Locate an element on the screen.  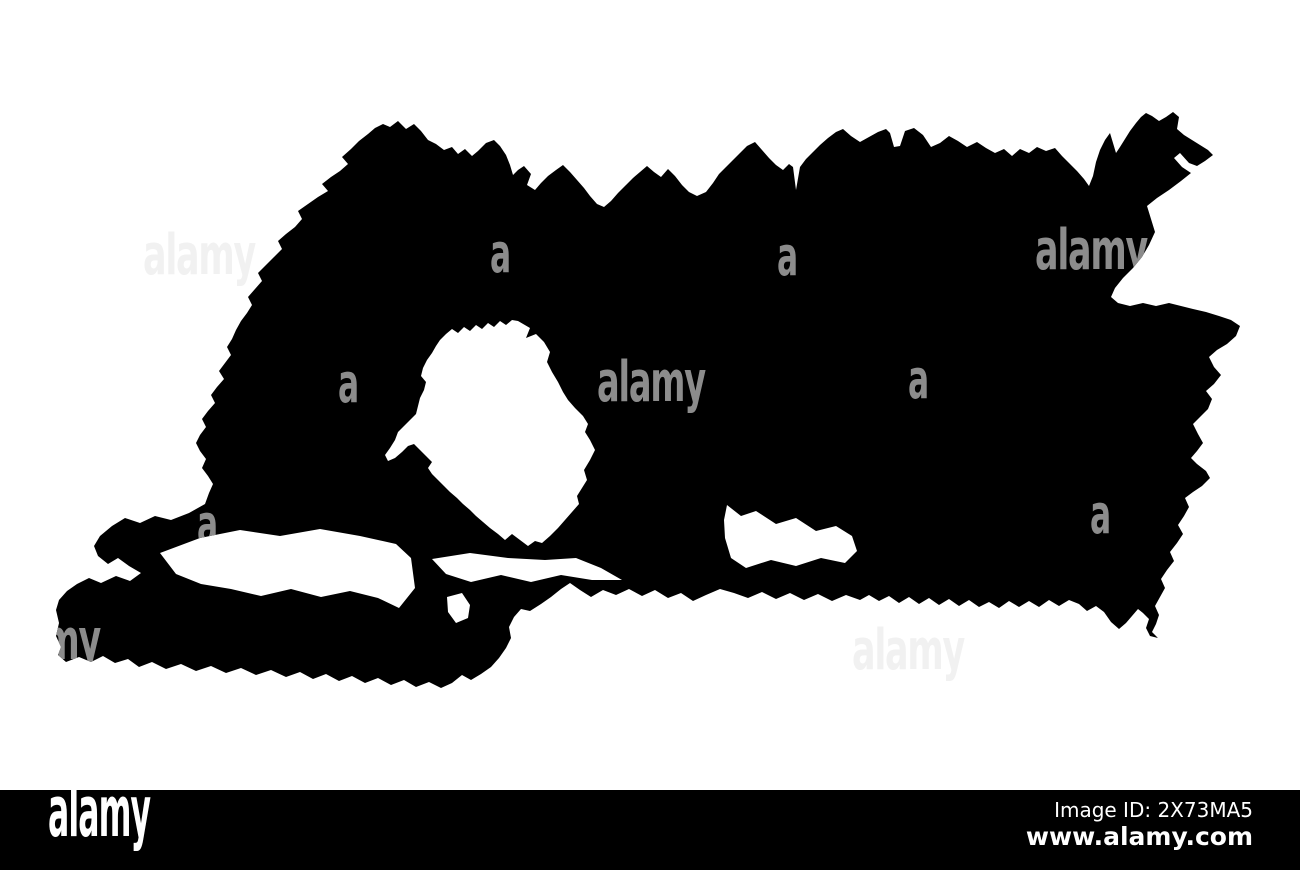
website-label: www.alamy.com is located at coordinates (1139, 836).